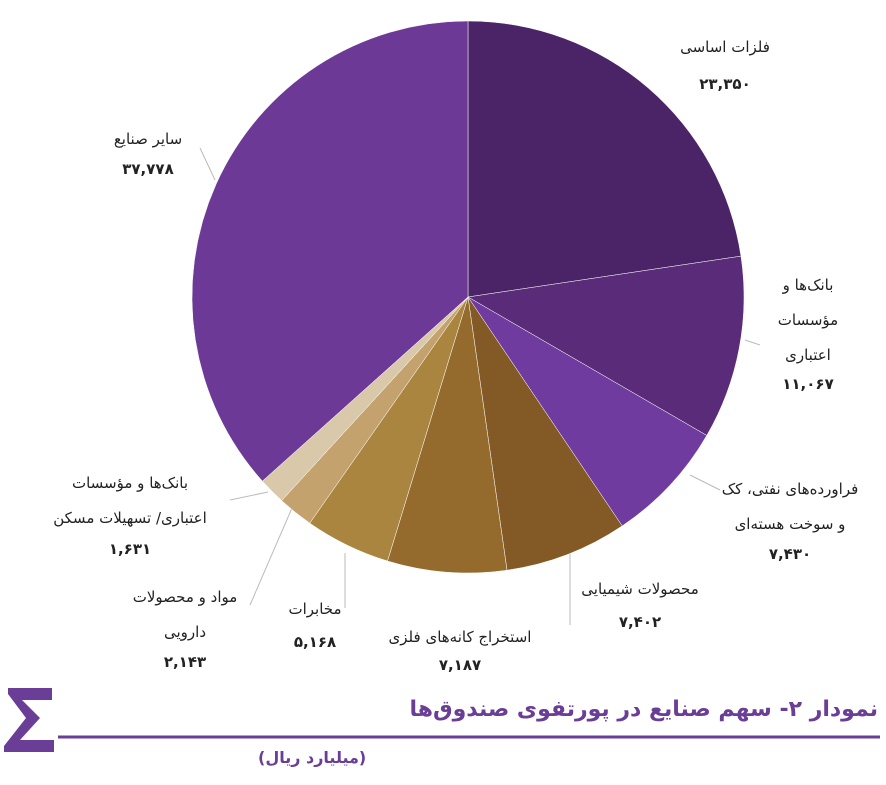 This screenshot has width=886, height=785. I want to click on value-label: ۱۱,۰۶۷, so click(808, 384).